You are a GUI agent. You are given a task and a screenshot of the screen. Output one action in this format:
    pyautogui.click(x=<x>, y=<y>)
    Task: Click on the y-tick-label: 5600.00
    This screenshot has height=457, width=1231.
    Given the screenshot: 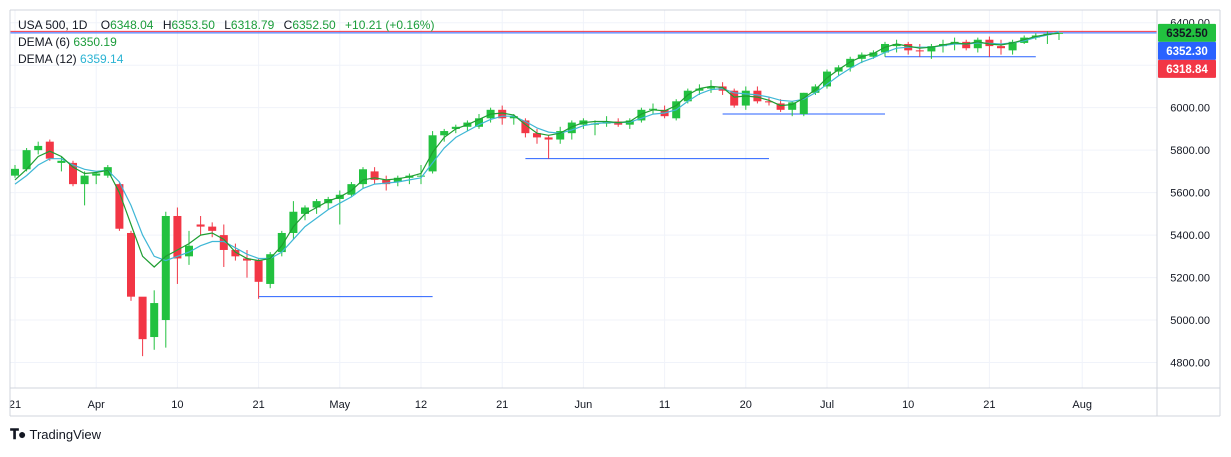 What is the action you would take?
    pyautogui.click(x=1190, y=194)
    